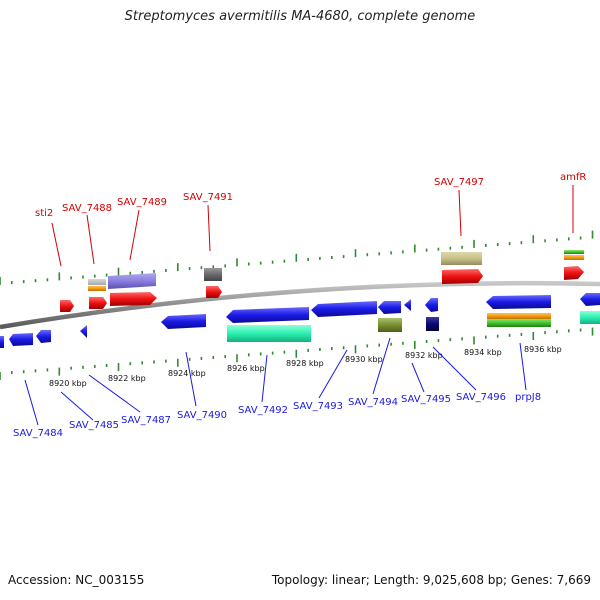  What do you see at coordinates (38, 433) in the screenshot?
I see `gene-label-sav-7484: SAV_7484` at bounding box center [38, 433].